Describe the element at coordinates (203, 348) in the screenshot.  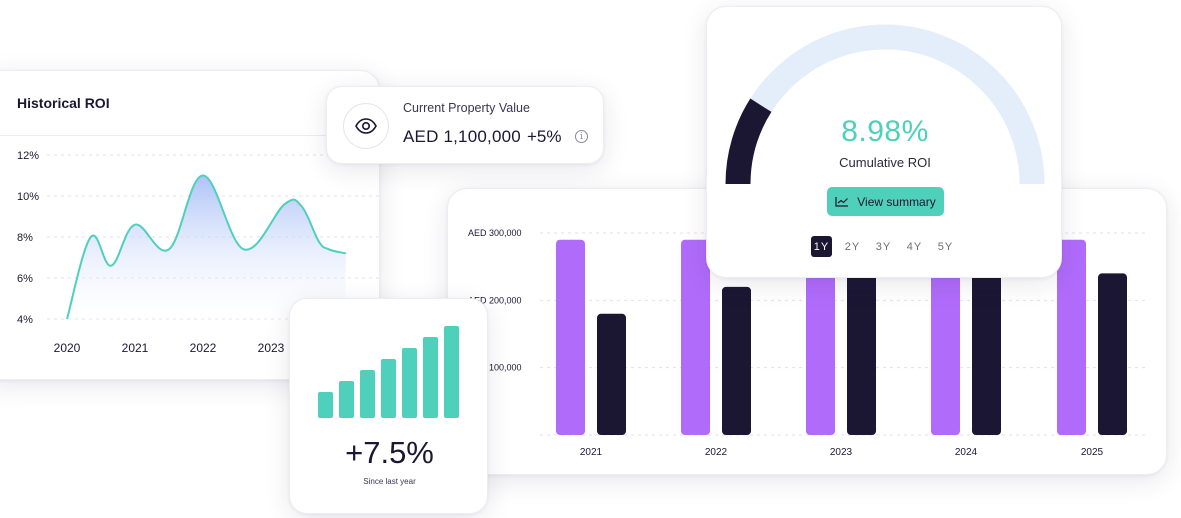
I see `roi-x-tick-label: 2022` at that location.